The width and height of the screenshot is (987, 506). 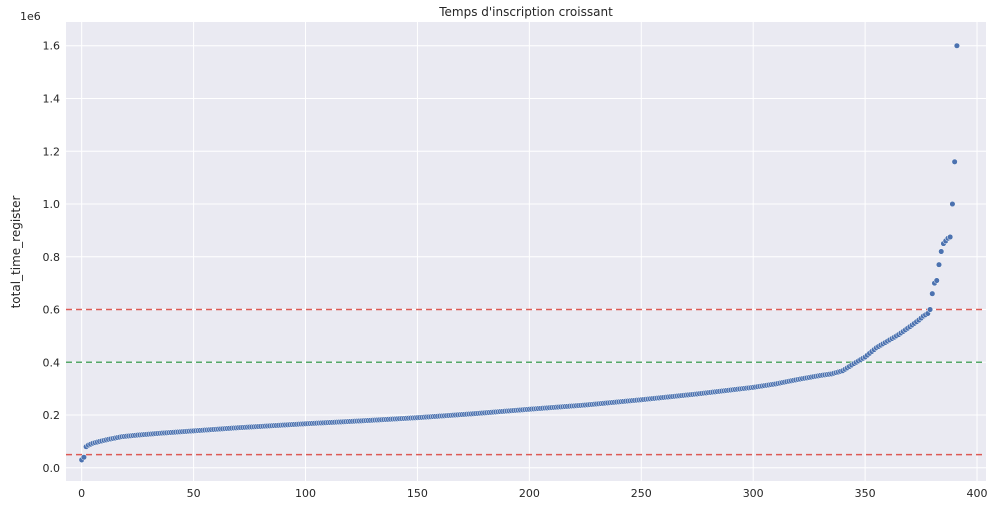 What do you see at coordinates (30, 16) in the screenshot?
I see `y-axis-offset-label: 1e6` at bounding box center [30, 16].